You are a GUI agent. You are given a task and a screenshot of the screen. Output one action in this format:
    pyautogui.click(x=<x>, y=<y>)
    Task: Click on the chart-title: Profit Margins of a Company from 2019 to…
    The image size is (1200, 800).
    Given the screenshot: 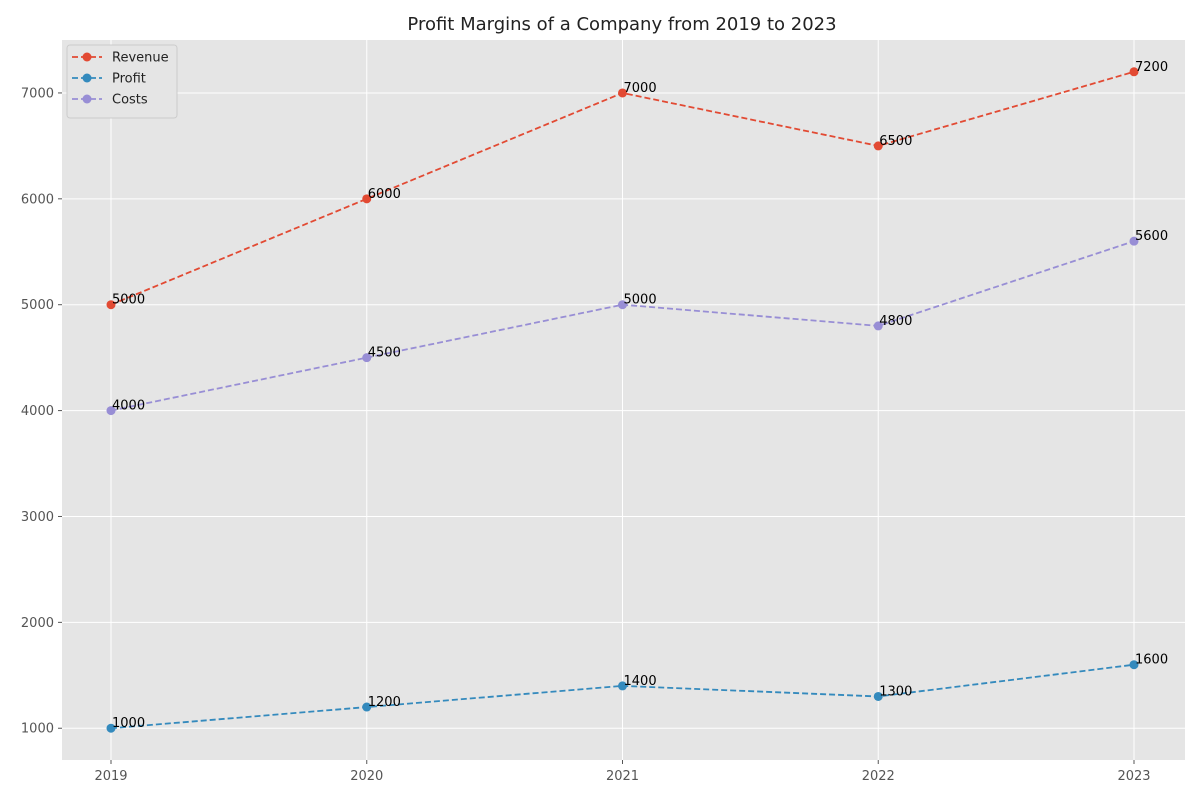 What is the action you would take?
    pyautogui.click(x=621, y=24)
    